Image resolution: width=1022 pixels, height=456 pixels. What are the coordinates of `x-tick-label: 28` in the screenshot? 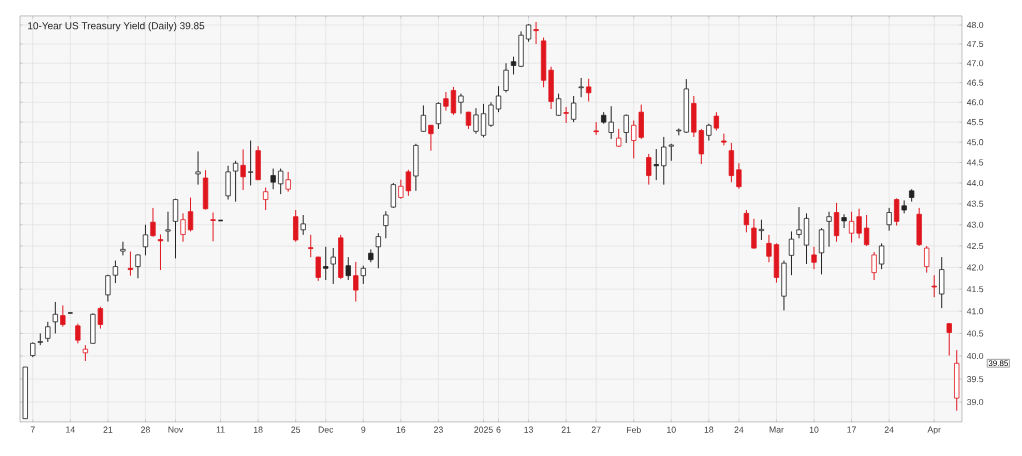 It's located at (145, 429).